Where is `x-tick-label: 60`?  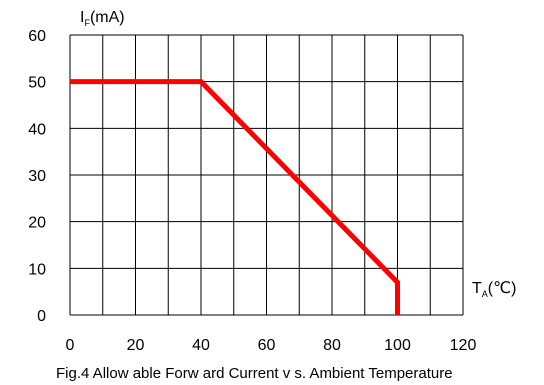 x-tick-label: 60 is located at coordinates (267, 345).